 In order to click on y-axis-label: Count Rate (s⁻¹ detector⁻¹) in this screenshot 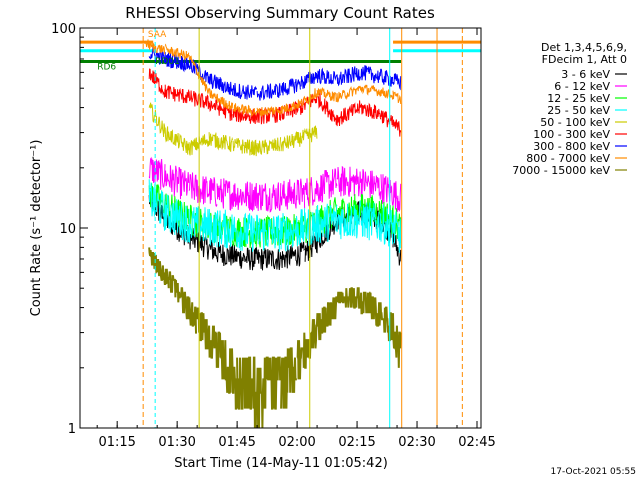, I will do `click(36, 228)`.